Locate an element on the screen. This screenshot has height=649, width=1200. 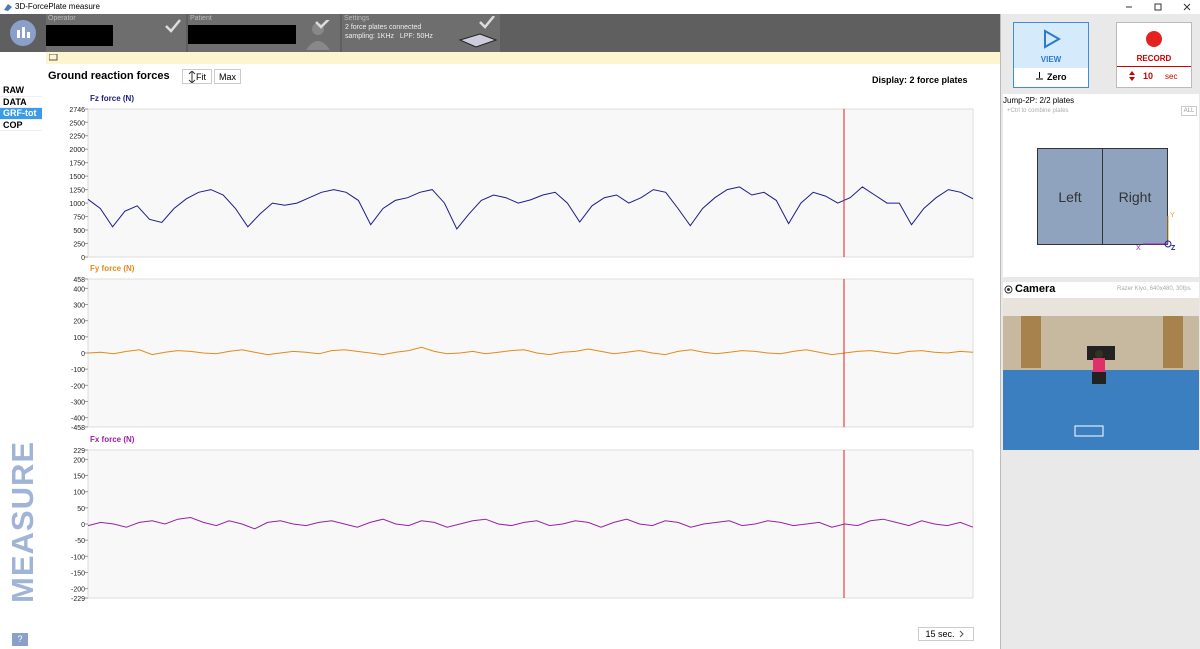
plates-hint: +Ctrl to combine plates is located at coordinates (1038, 111).